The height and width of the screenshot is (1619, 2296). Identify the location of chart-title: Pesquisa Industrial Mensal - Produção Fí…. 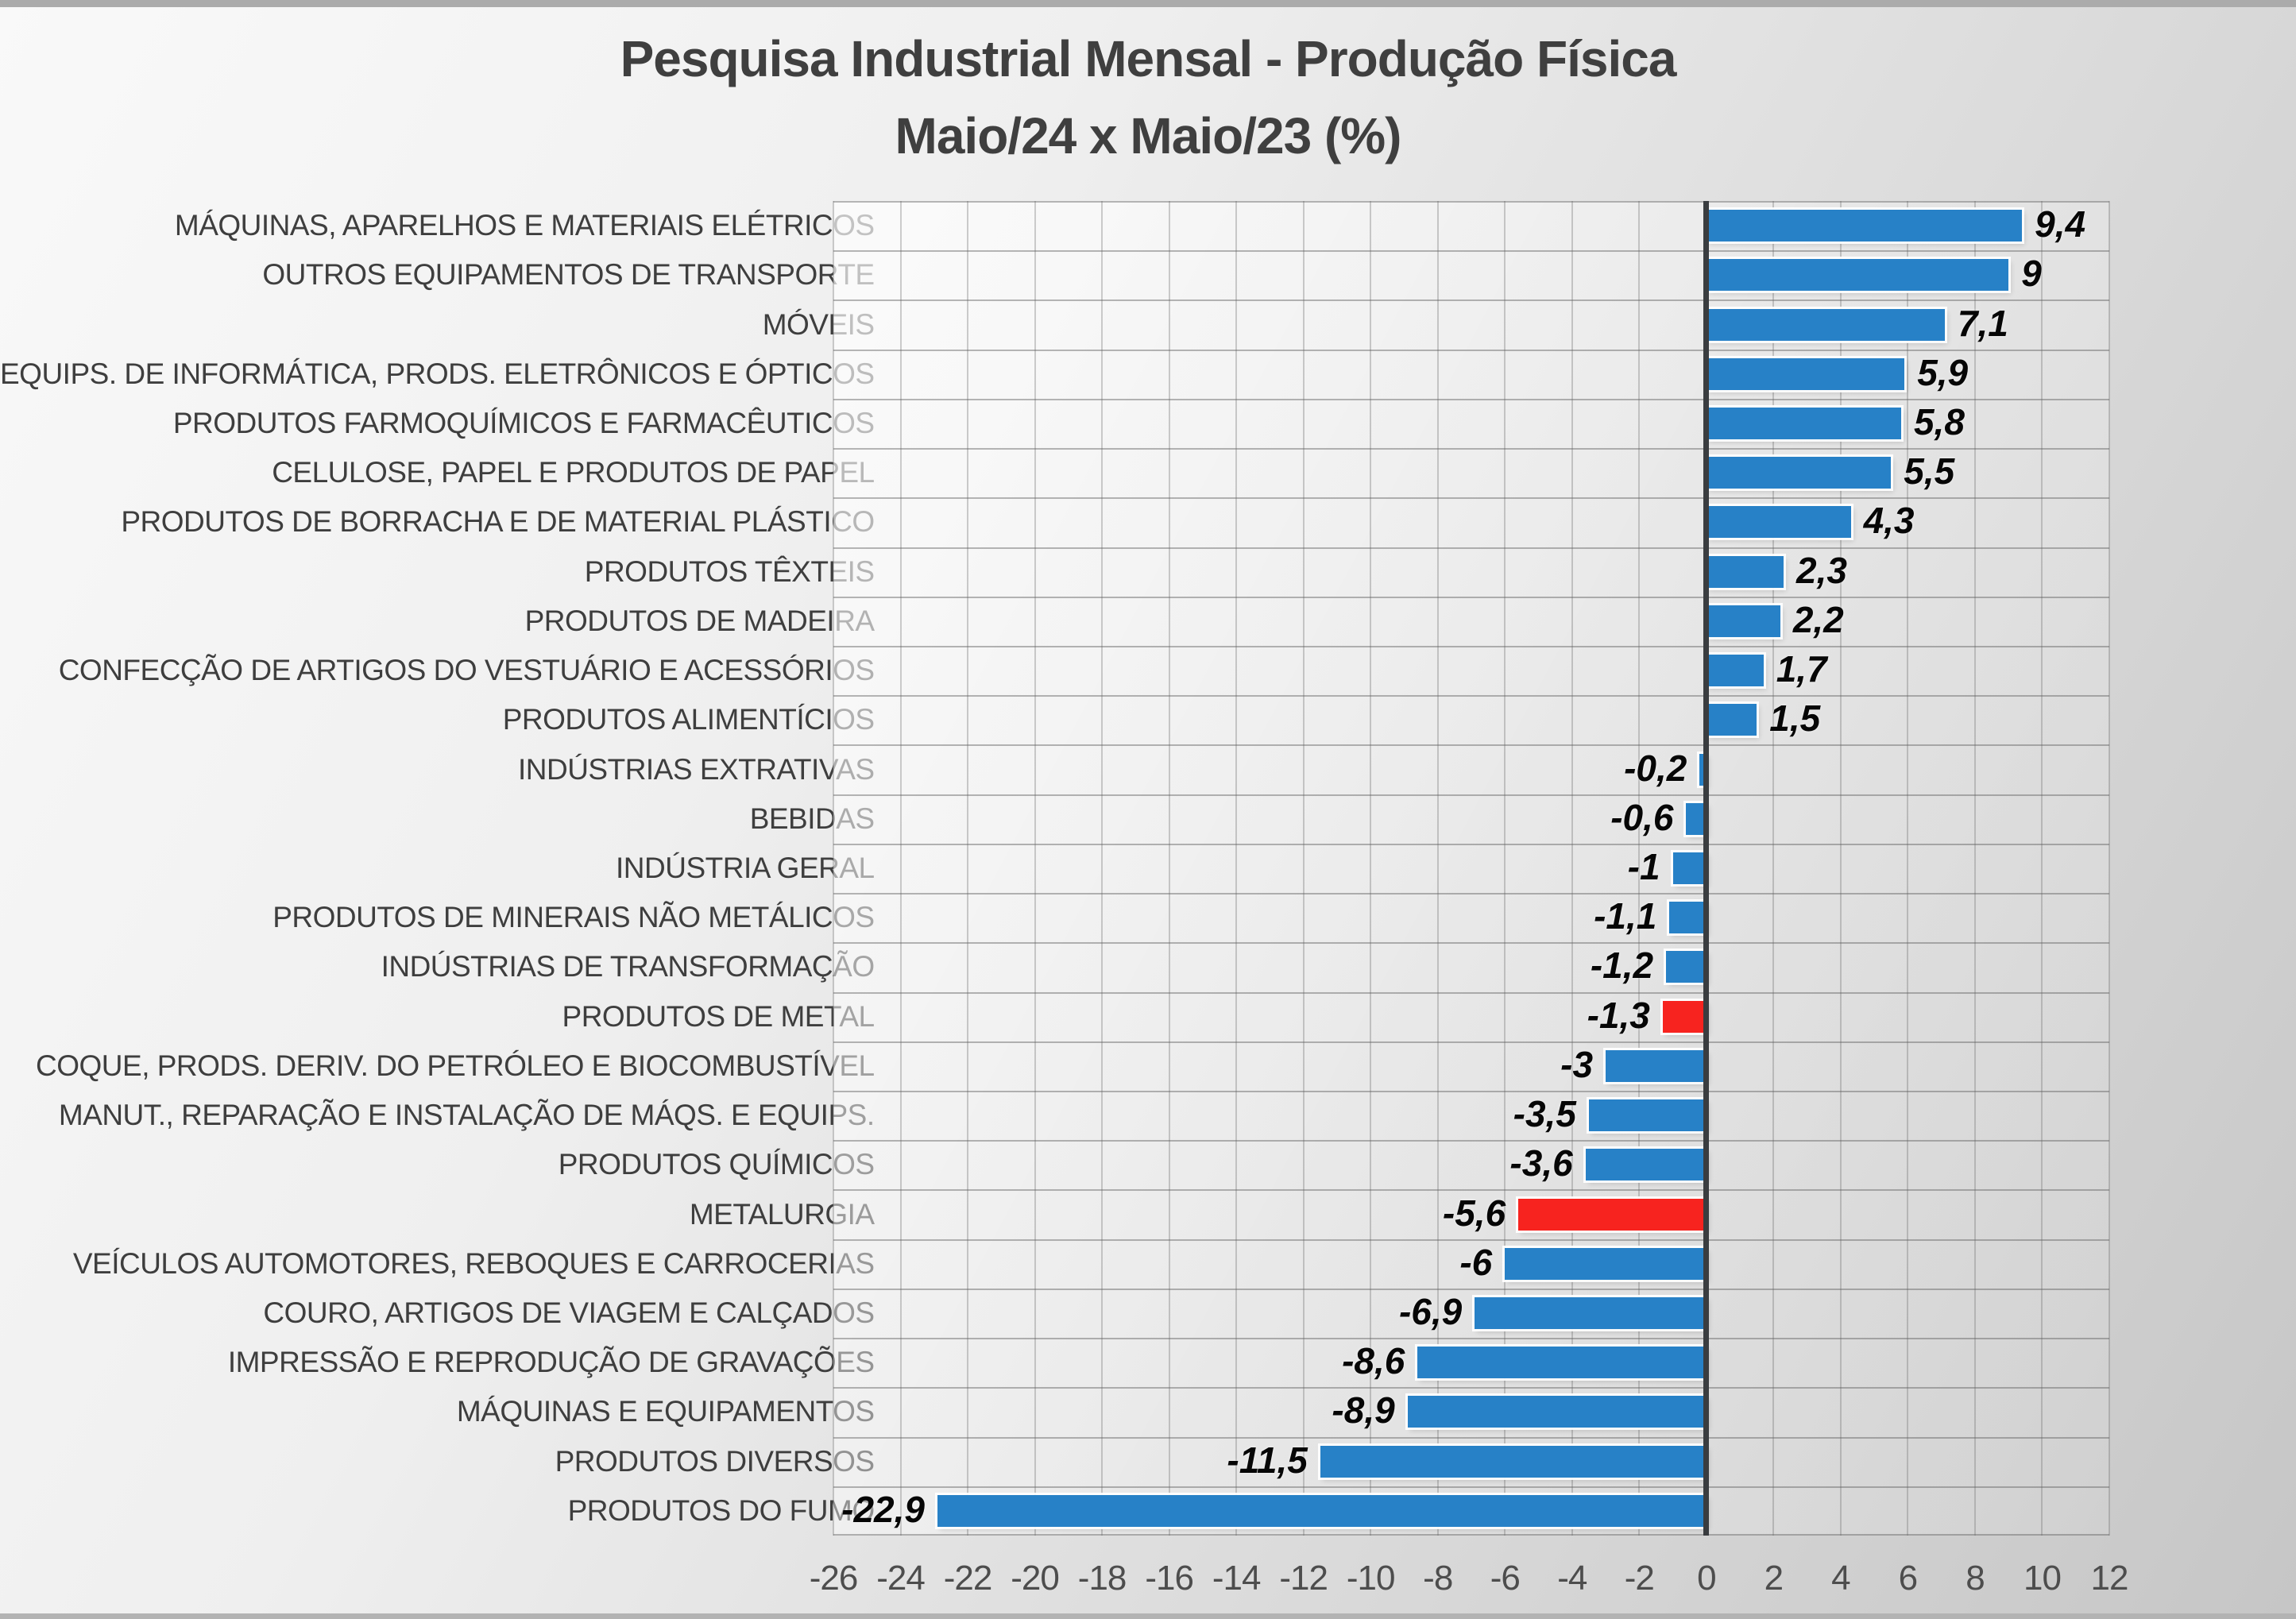
(1148, 98).